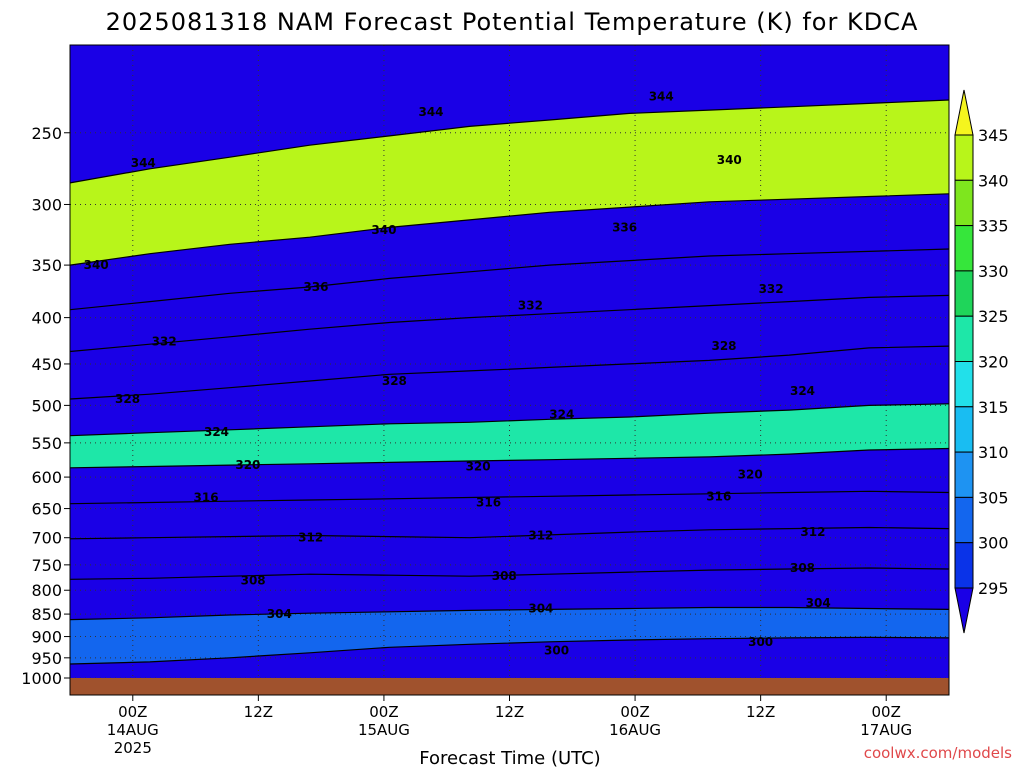 This screenshot has width=1024, height=768. What do you see at coordinates (46, 614) in the screenshot?
I see `y-tick-label: 850` at bounding box center [46, 614].